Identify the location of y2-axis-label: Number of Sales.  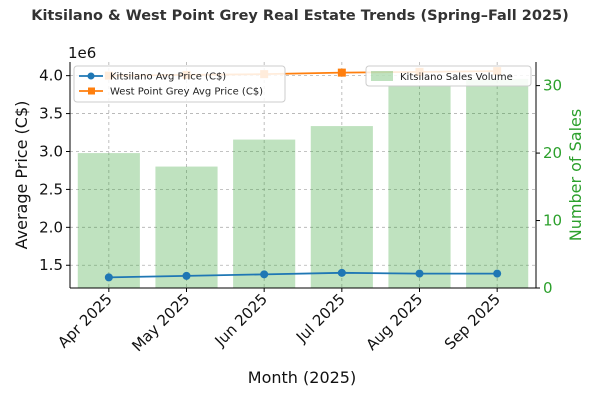
(575, 175).